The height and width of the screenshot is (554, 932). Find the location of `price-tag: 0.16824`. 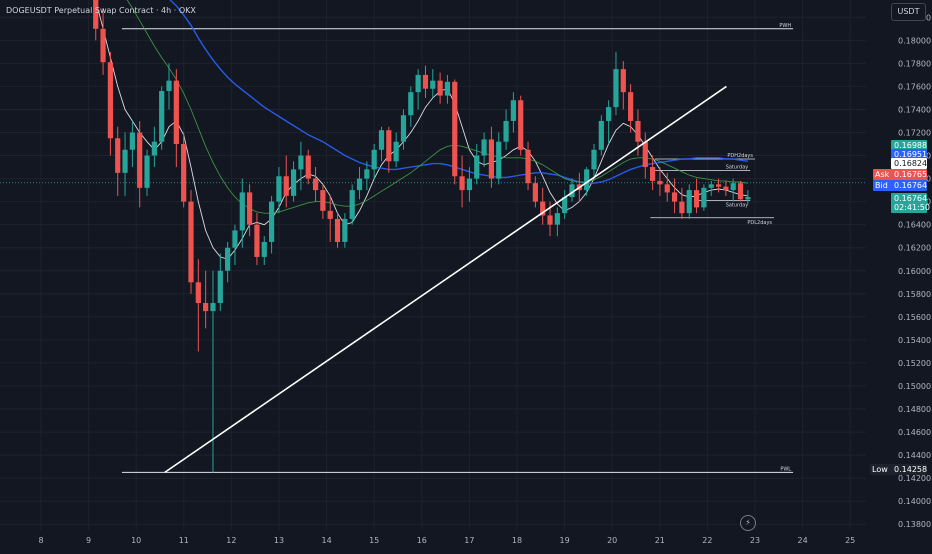

price-tag: 0.16824 is located at coordinates (909, 163).